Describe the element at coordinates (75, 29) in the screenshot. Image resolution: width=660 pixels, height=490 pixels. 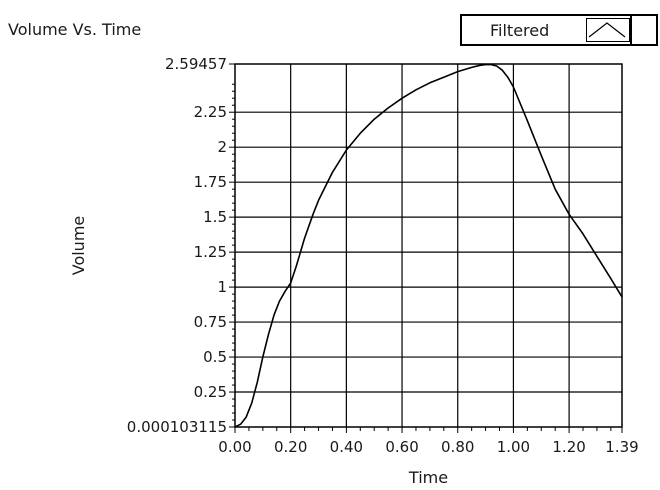
I see `chart-title: Volume Vs. Time` at that location.